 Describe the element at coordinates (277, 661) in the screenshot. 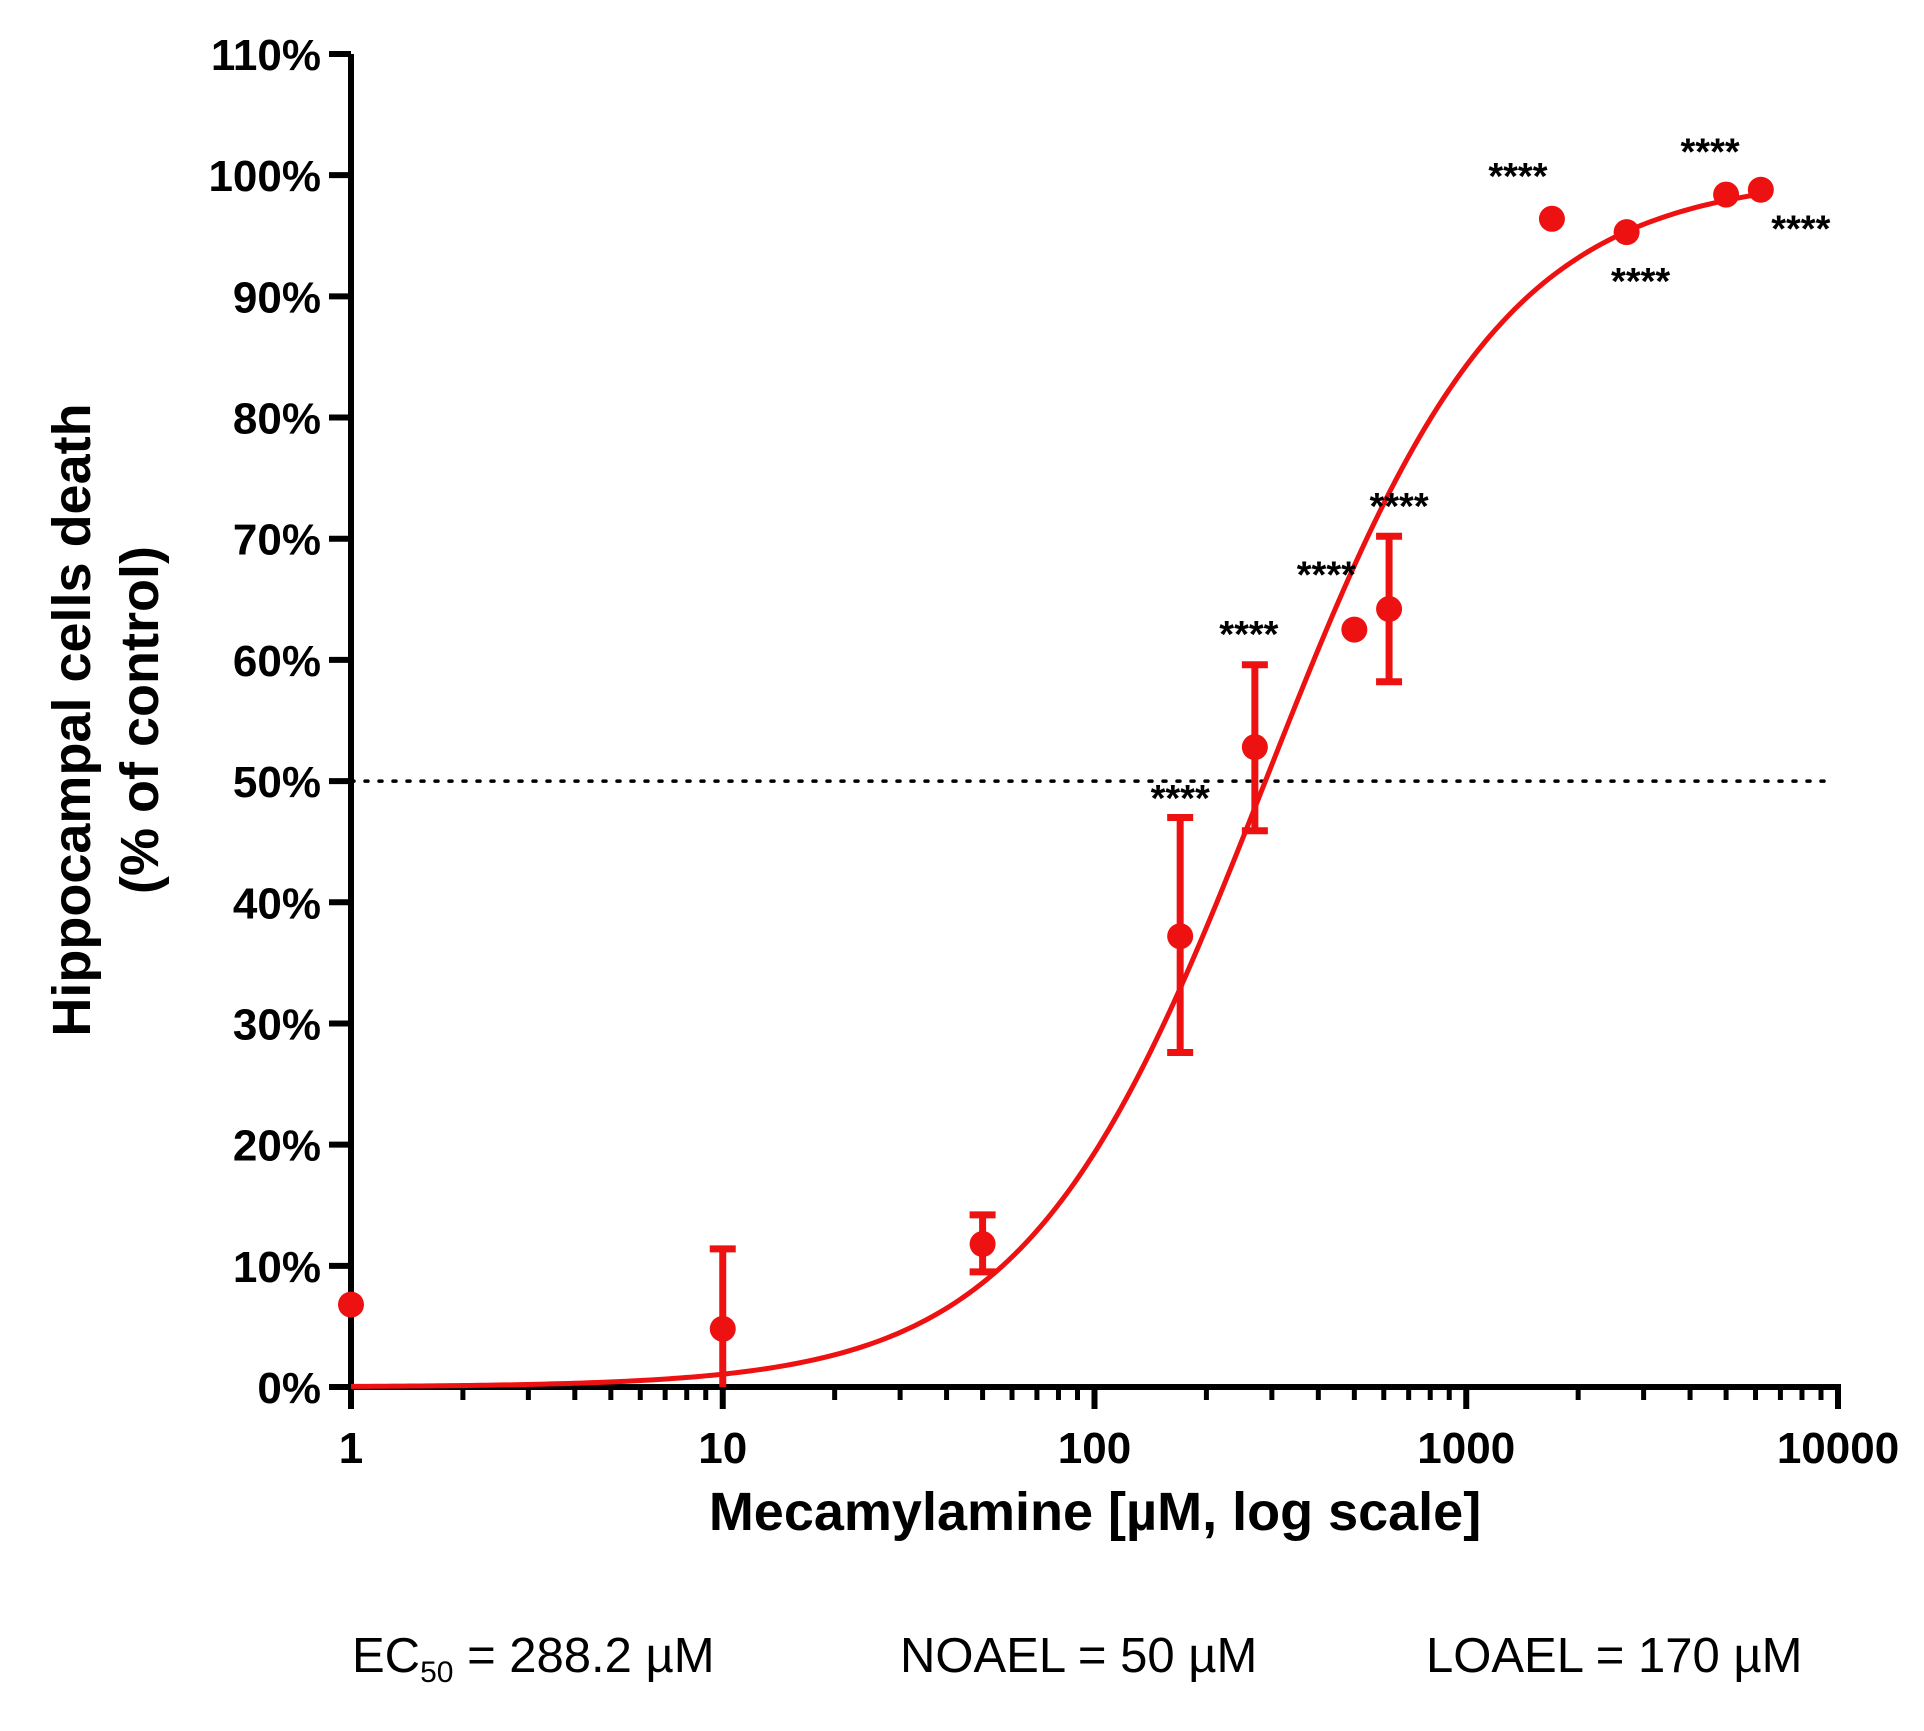

I see `y-tick-label: 60%` at that location.